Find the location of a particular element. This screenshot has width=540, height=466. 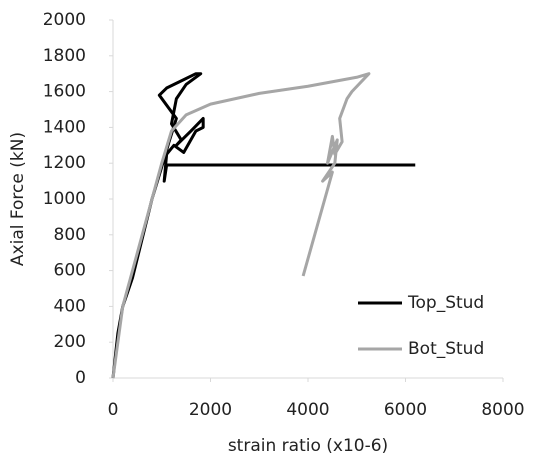

legend-label: Bot_Stud is located at coordinates (446, 349).